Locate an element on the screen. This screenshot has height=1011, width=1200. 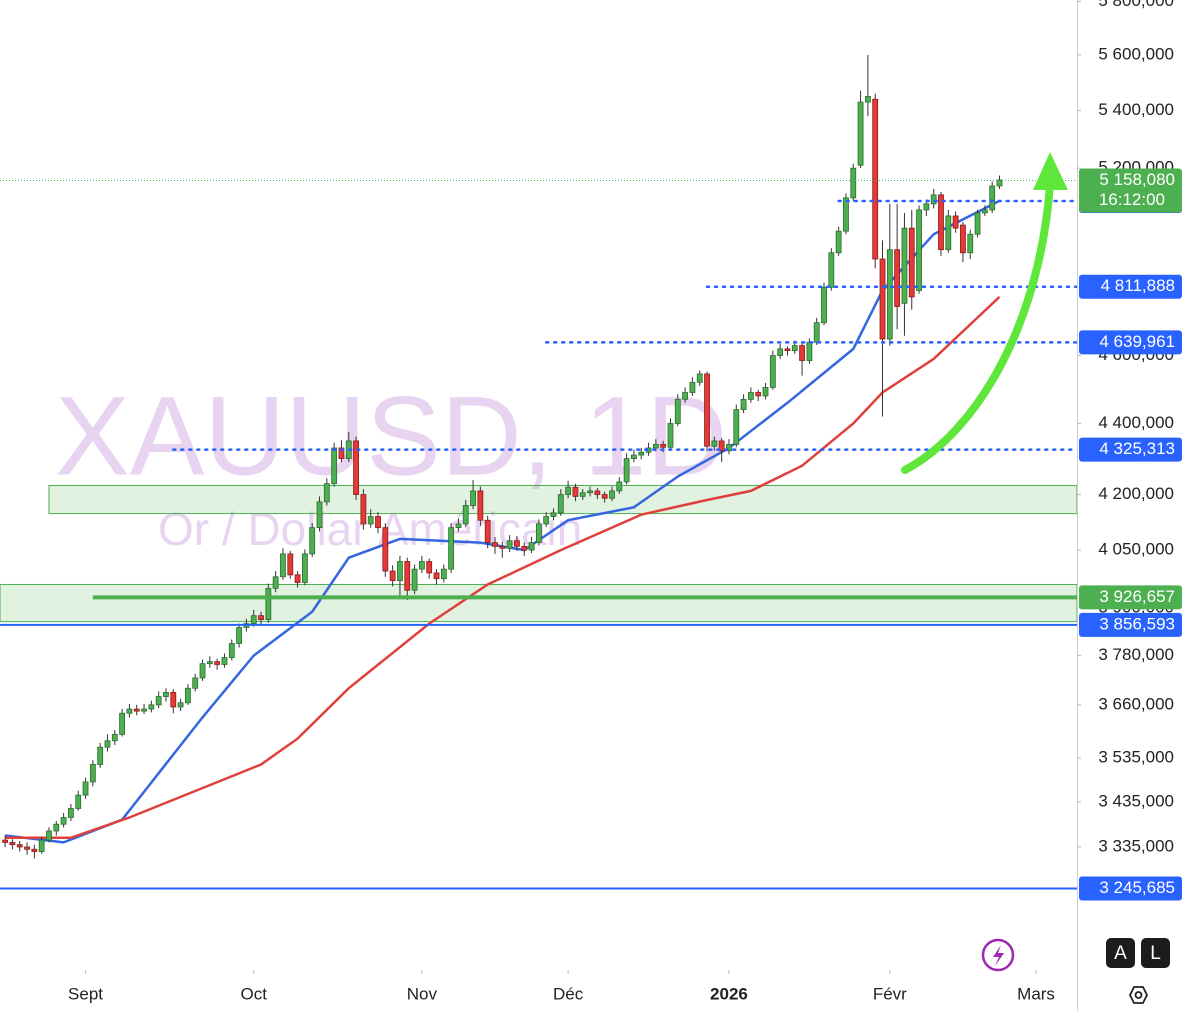
price-level-label: 4 639,961 is located at coordinates (1137, 341).